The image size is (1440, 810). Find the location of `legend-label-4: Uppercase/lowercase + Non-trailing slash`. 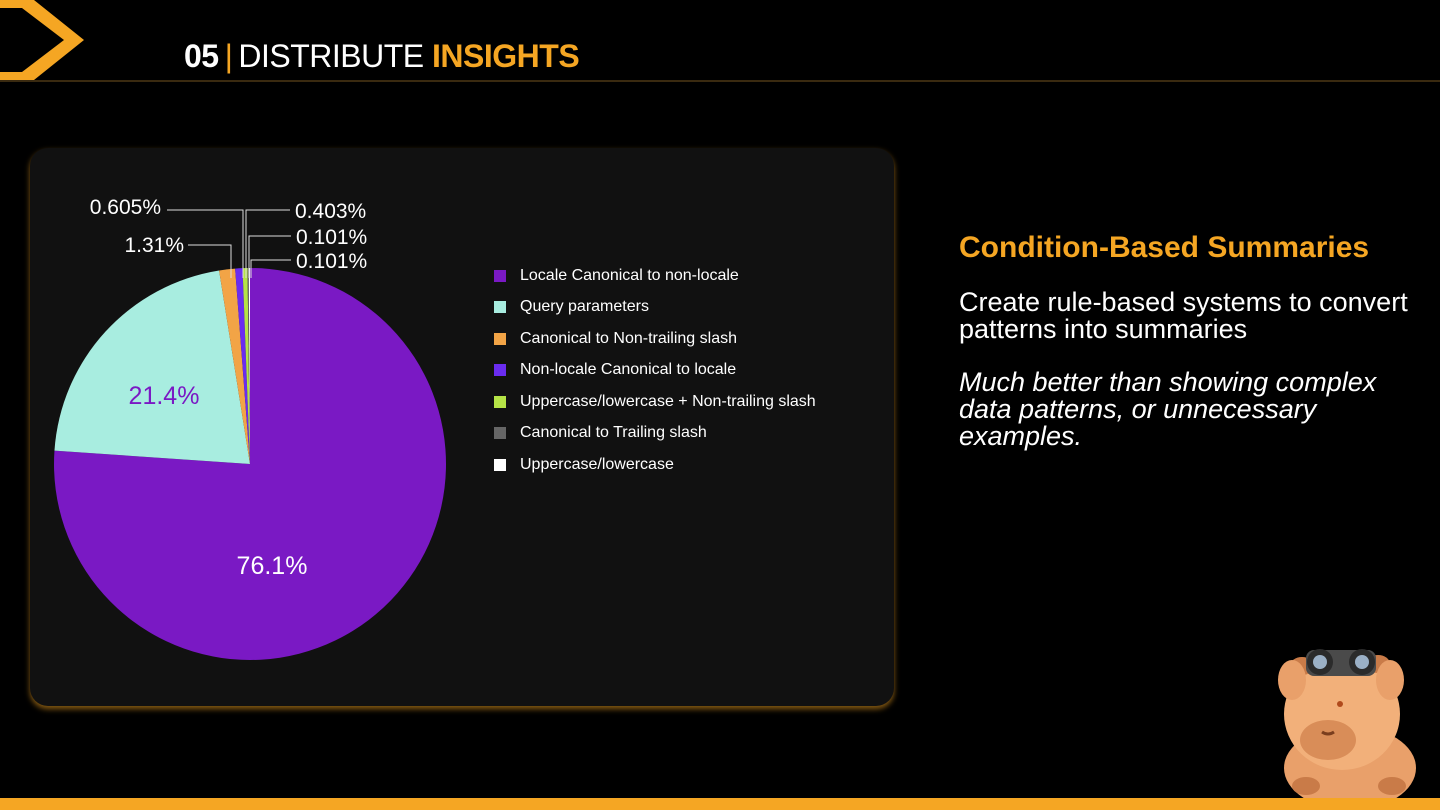

legend-label-4: Uppercase/lowercase + Non-trailing slash is located at coordinates (668, 401).